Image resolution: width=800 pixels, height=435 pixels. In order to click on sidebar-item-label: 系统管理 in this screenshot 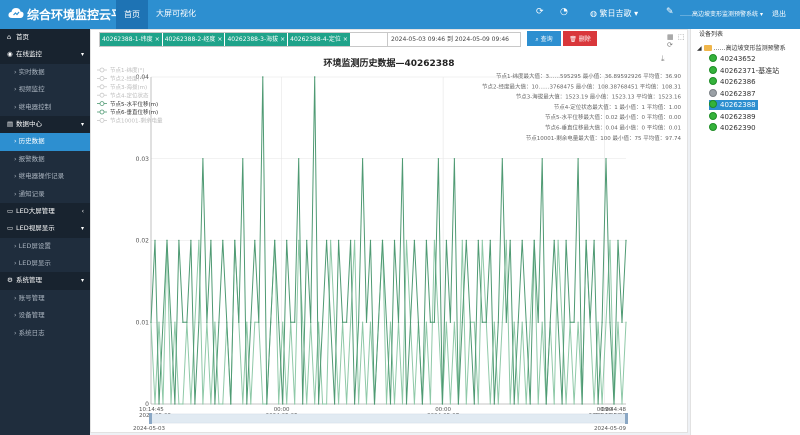, I will do `click(29, 280)`.